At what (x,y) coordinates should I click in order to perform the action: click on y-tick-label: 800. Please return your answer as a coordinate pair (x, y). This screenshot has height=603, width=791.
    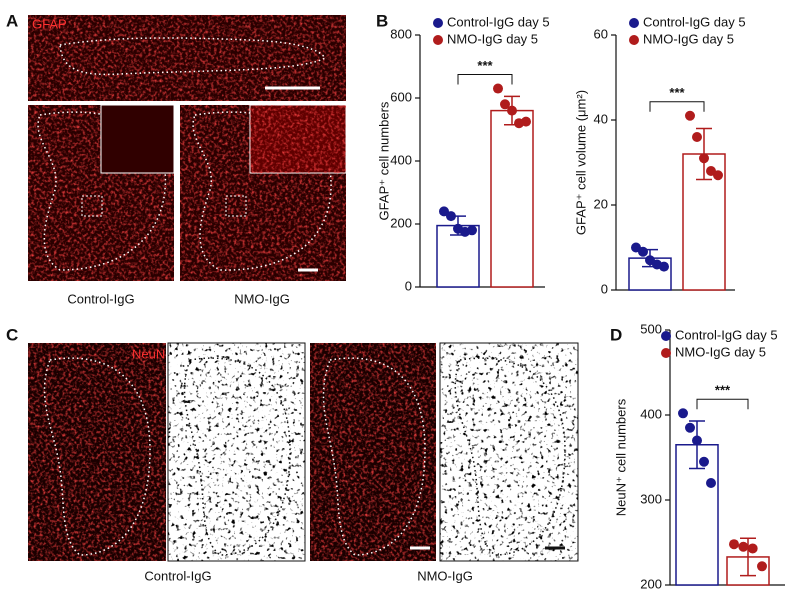
    Looking at the image, I should click on (401, 33).